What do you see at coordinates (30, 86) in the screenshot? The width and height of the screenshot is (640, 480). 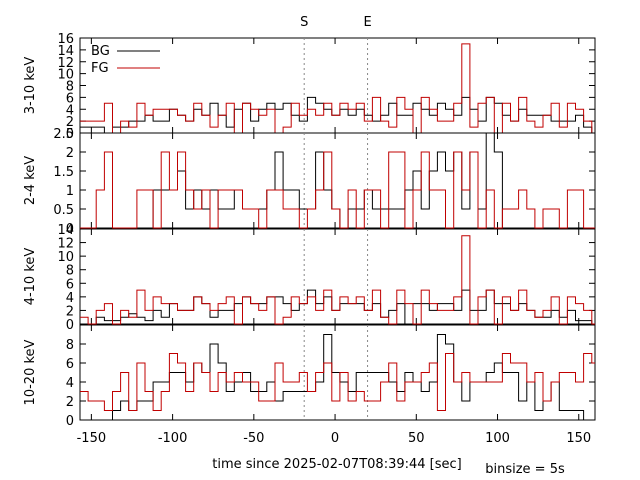 I see `y-axis-label: 3-10 keV` at bounding box center [30, 86].